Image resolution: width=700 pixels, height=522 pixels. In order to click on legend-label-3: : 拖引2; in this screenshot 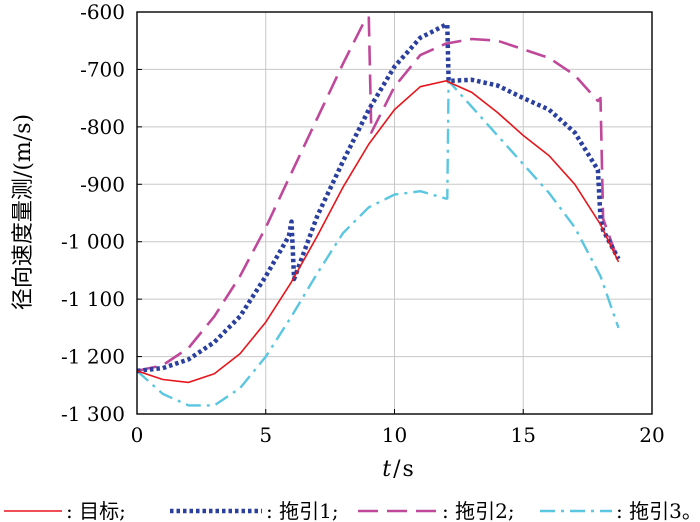, I will do `click(478, 510)`.